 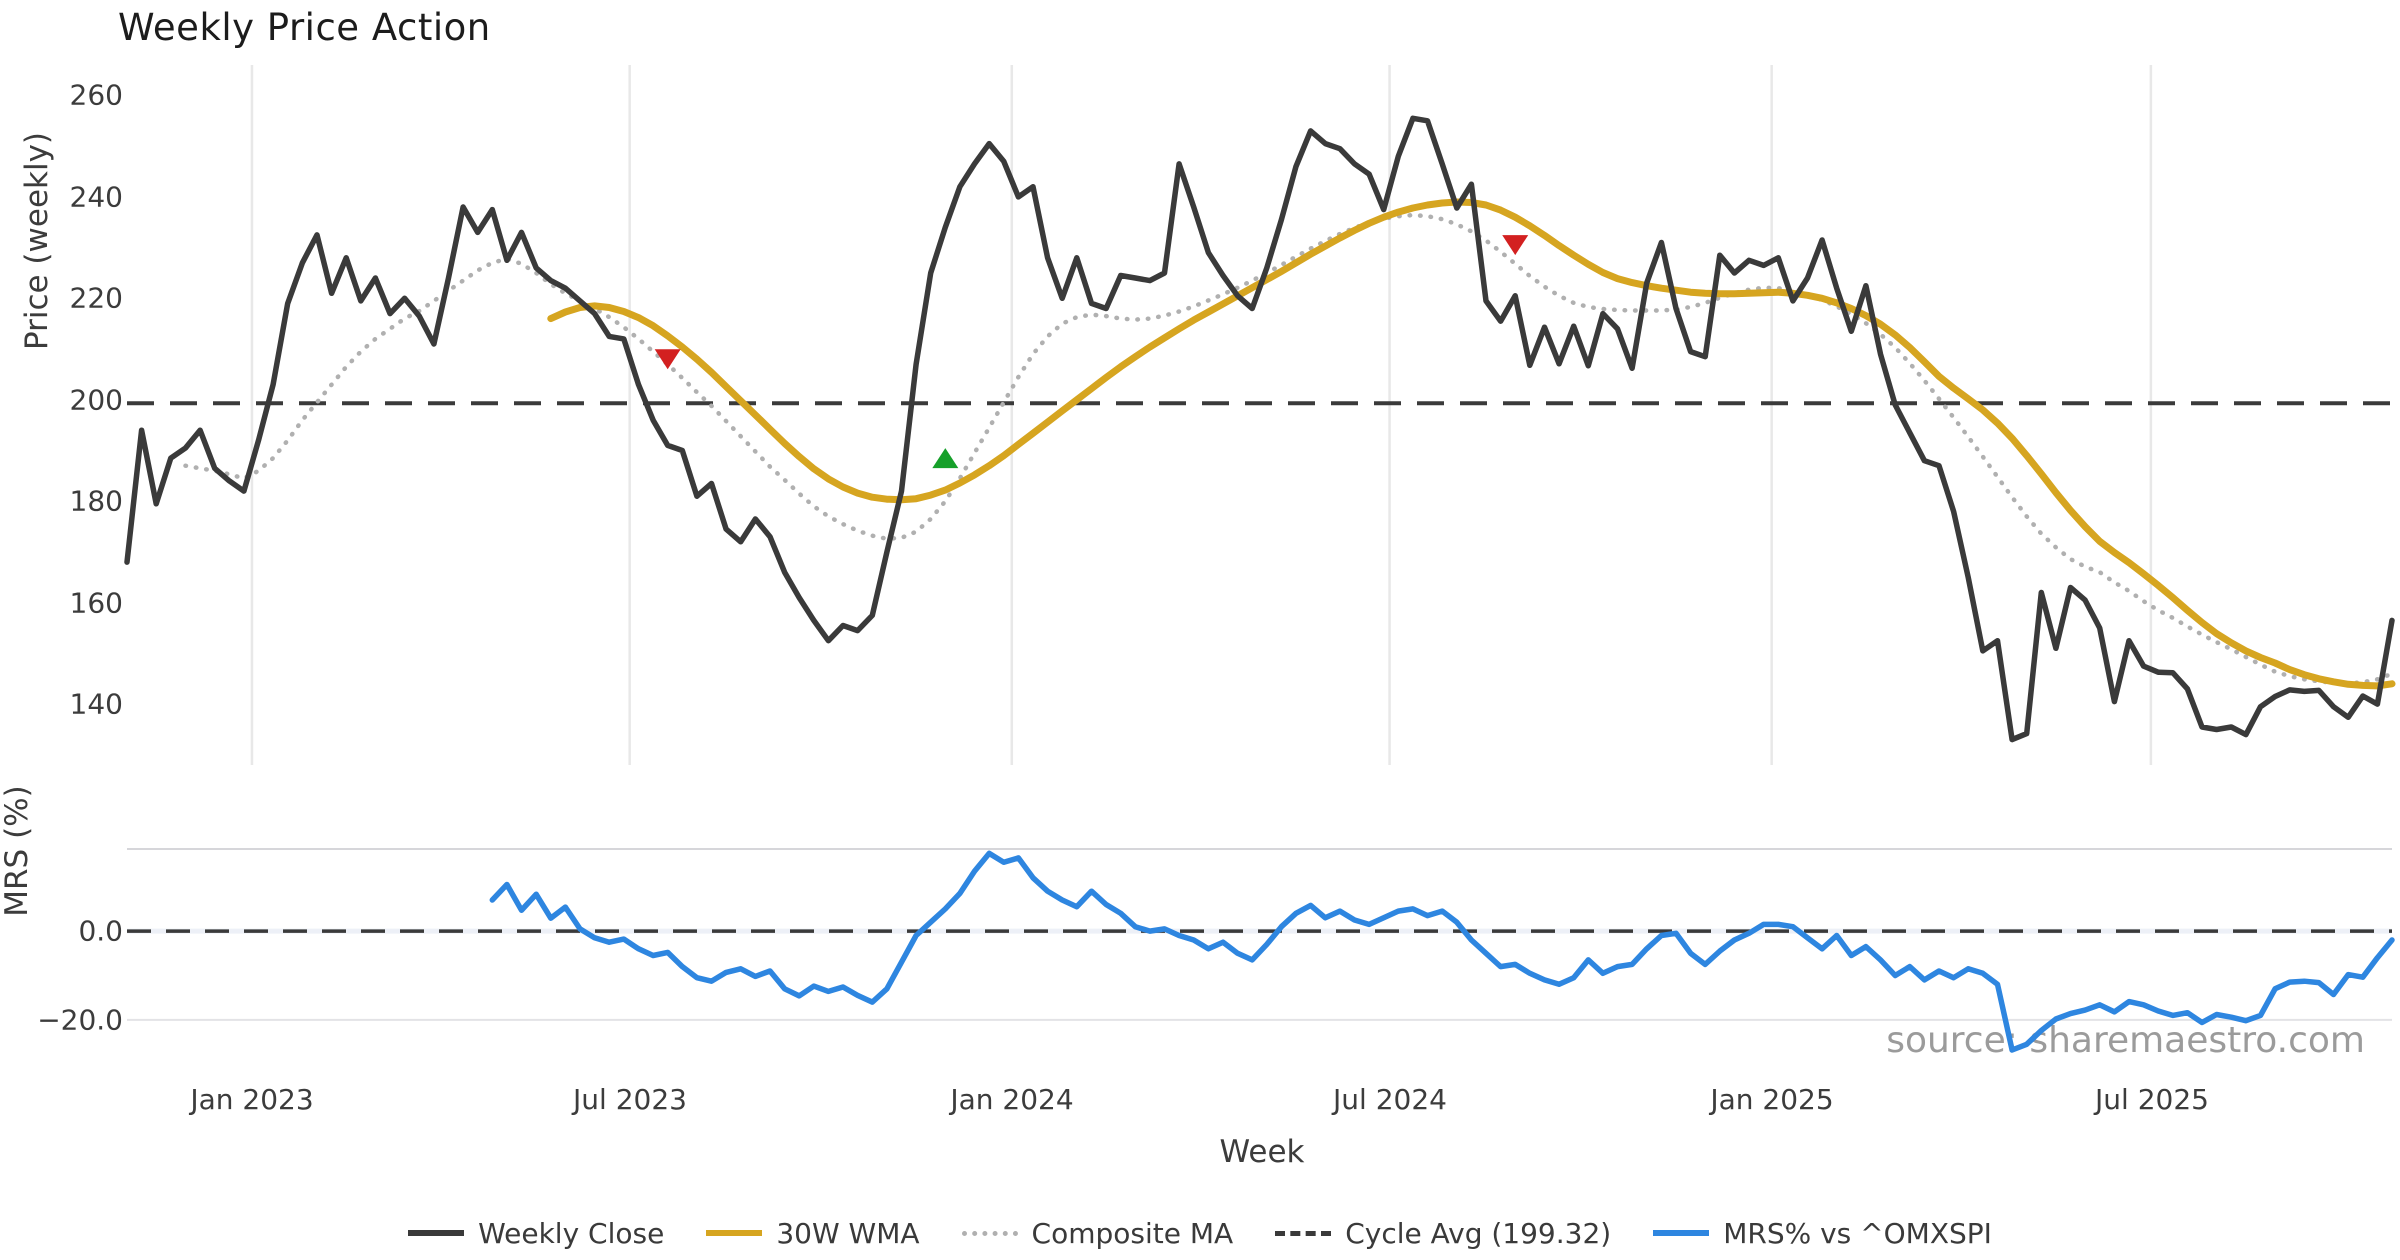 I want to click on series-mrs-line, so click(x=1442, y=951).